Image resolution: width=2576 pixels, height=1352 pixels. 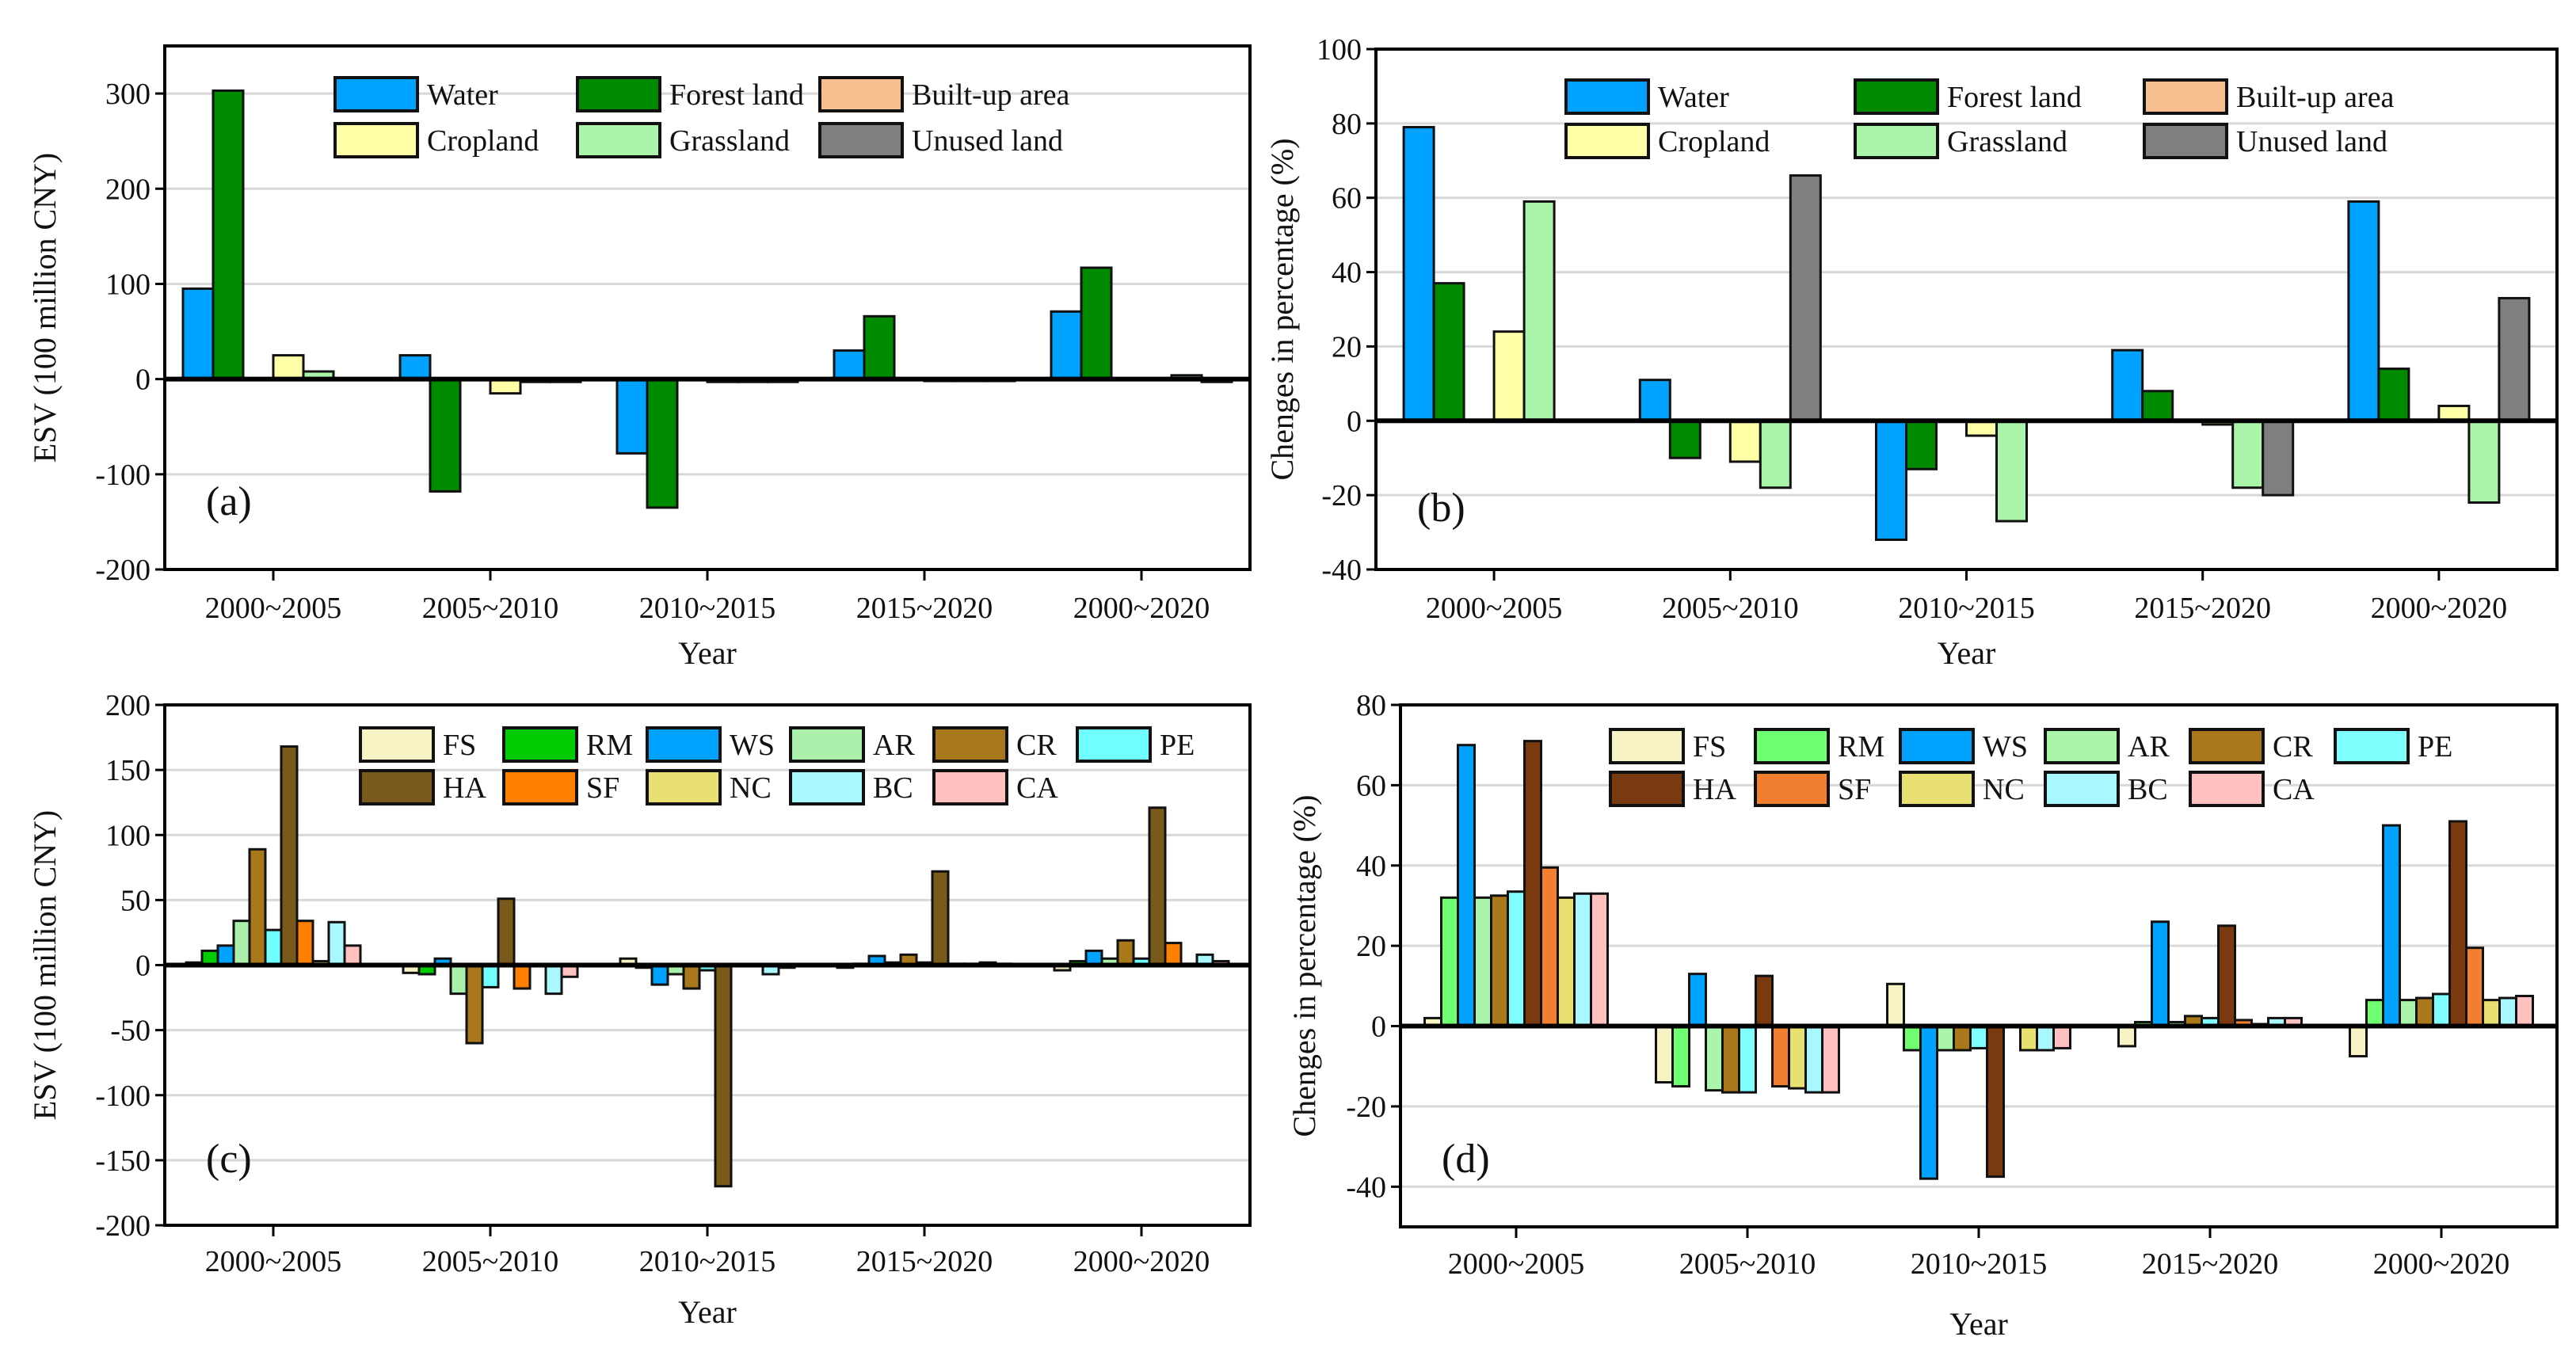 What do you see at coordinates (2424, 1012) in the screenshot?
I see `bar-cr` at bounding box center [2424, 1012].